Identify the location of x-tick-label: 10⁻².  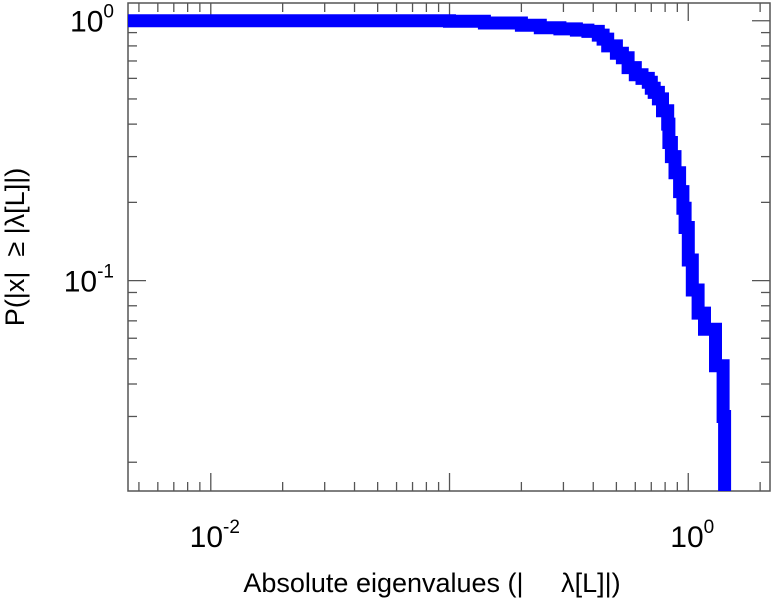
(215, 535).